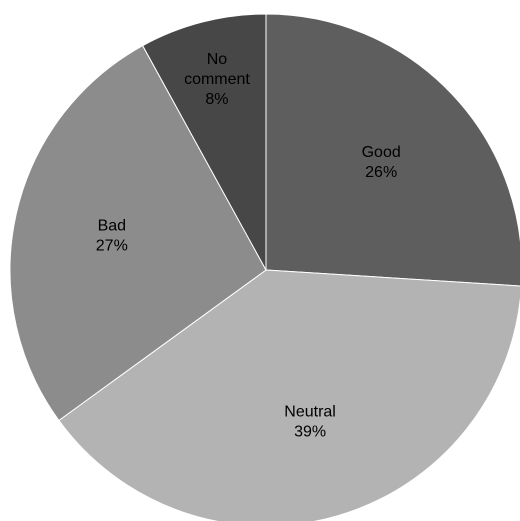 The image size is (520, 521). I want to click on slice-name-no-comment: comment, so click(217, 79).